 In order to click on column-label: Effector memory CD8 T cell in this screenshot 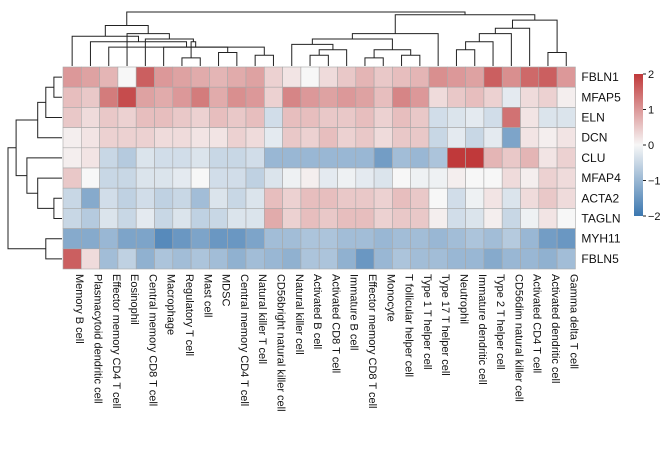, I will do `click(372, 341)`.